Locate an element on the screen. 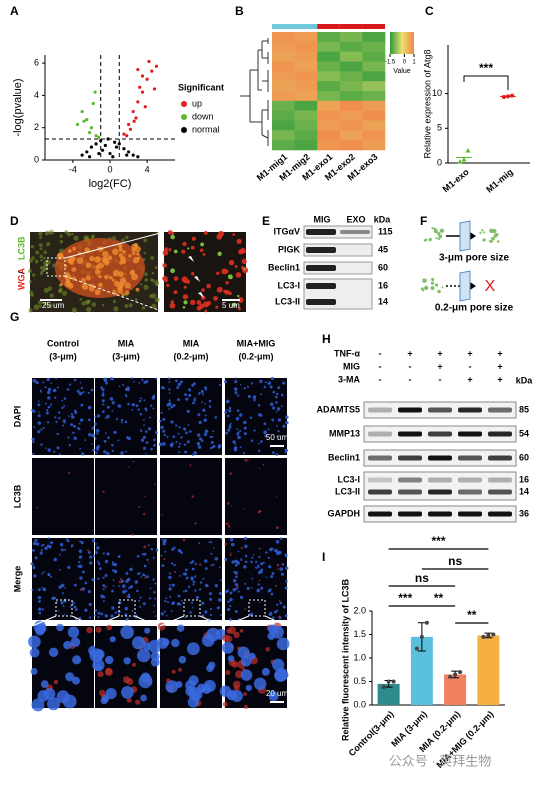 The image size is (538, 785). band is located at coordinates (500, 434).